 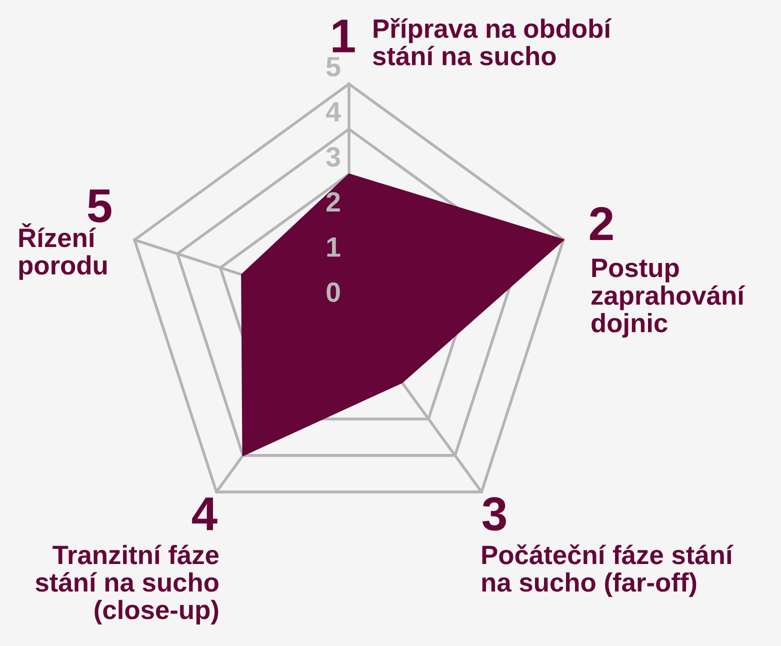 I want to click on spoke-label: Tranzitní fáze stání na sucho (close-up), so click(x=127, y=584).